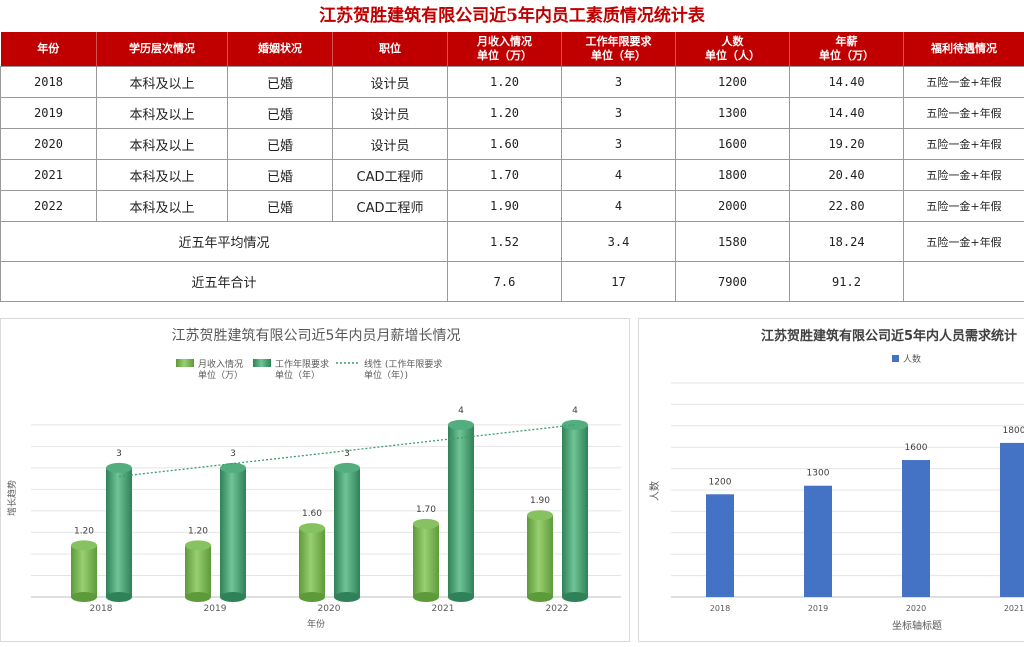 This screenshot has width=1024, height=647. What do you see at coordinates (847, 175) in the screenshot?
I see `table-cell: 20.40` at bounding box center [847, 175].